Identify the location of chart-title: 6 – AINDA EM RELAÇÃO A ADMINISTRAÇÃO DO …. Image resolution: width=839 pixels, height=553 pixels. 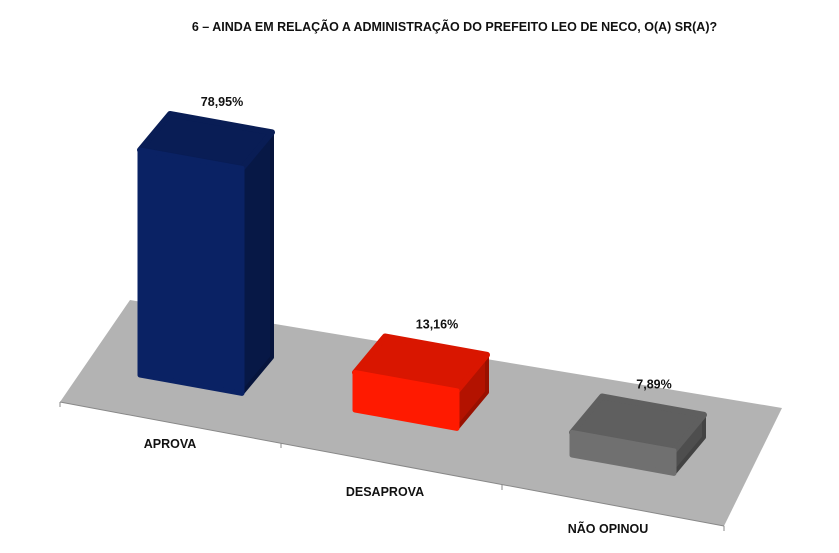
(454, 27).